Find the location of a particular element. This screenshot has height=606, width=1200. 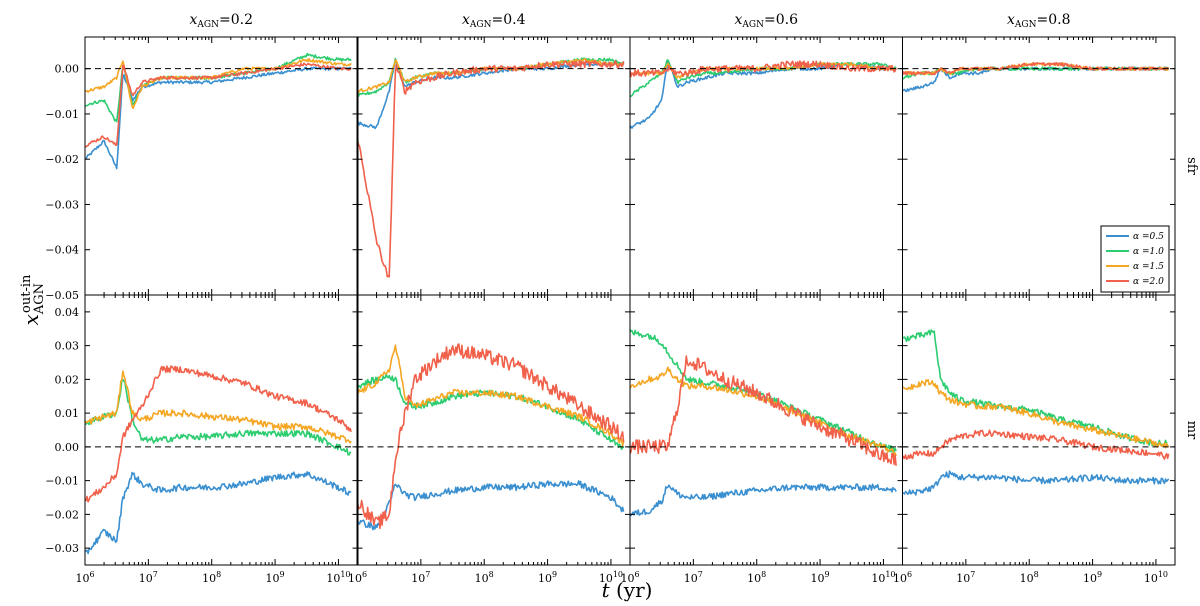

series-line-1.5-r1-c0 is located at coordinates (218, 407).